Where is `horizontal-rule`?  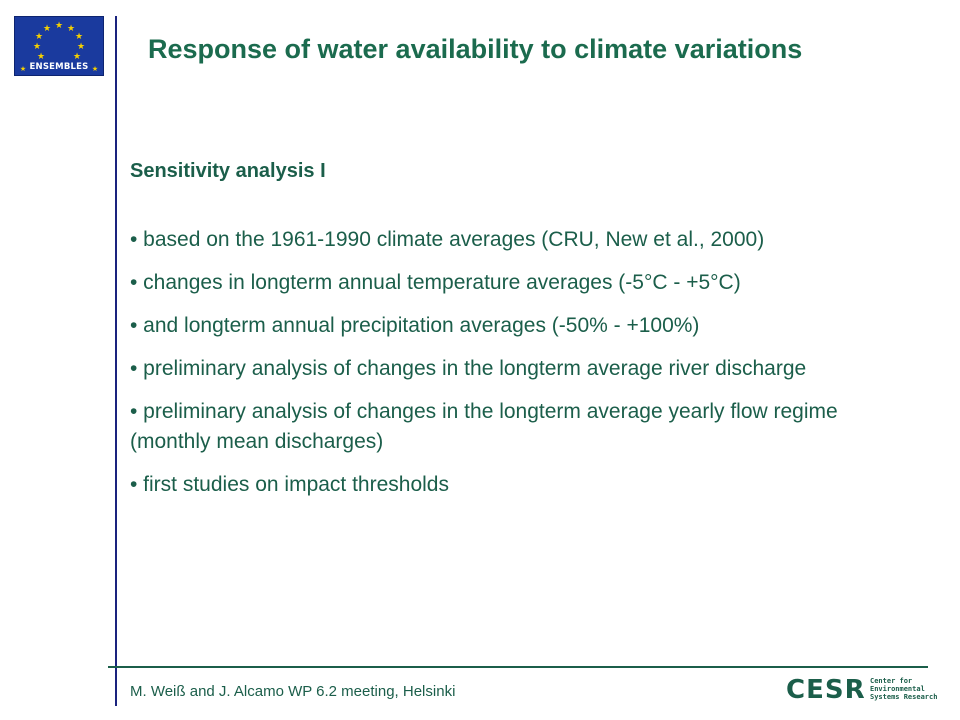 horizontal-rule is located at coordinates (518, 667).